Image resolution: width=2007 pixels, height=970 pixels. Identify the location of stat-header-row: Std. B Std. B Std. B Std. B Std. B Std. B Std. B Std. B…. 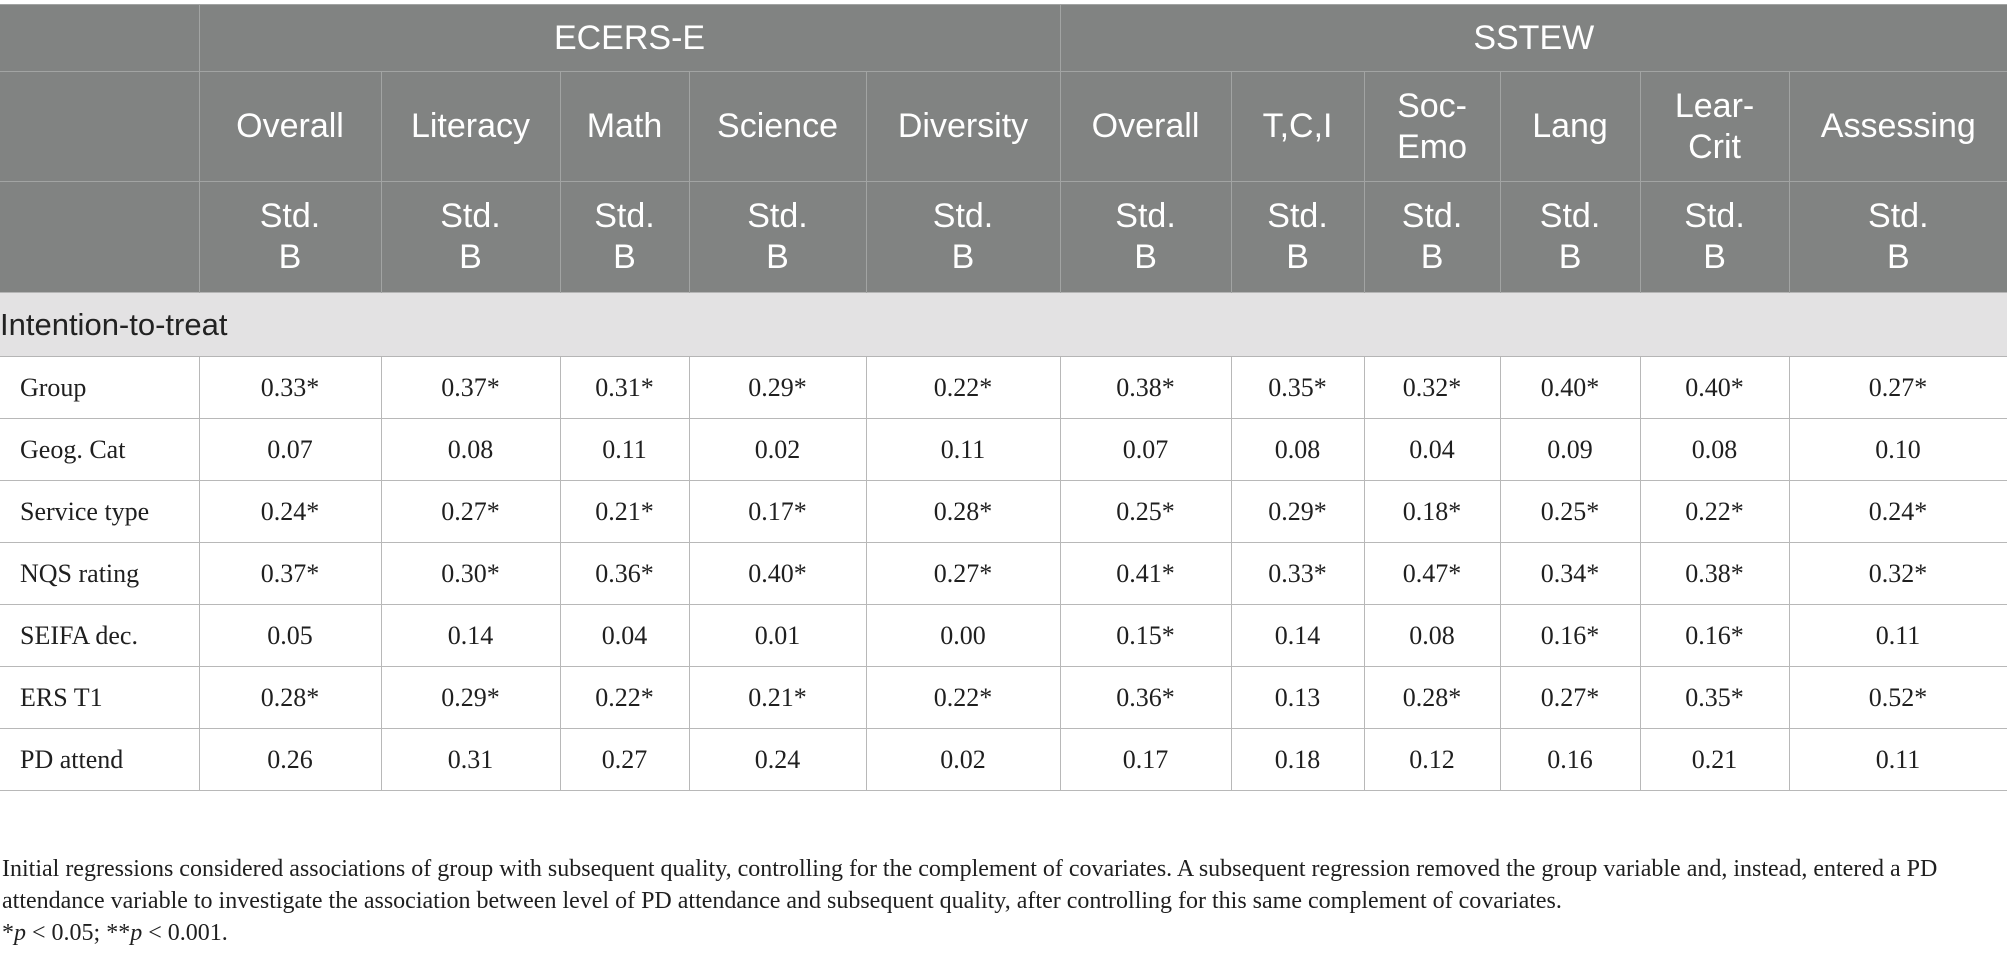
(1003, 237).